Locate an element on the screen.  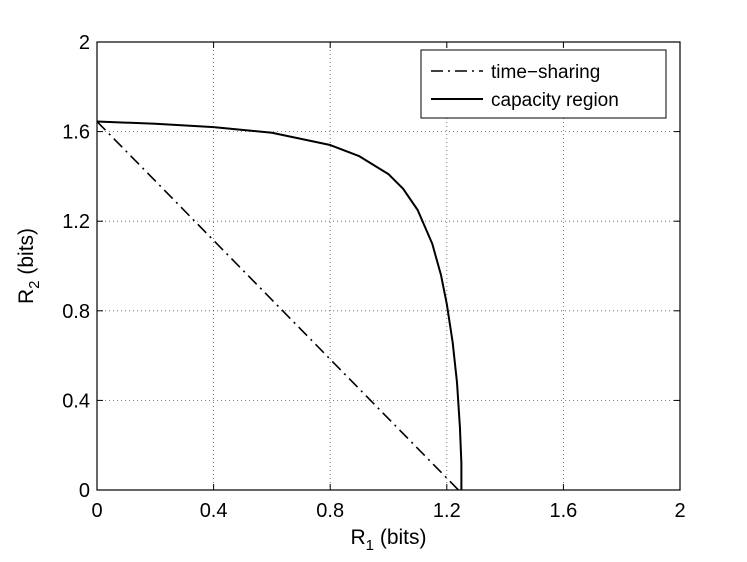
legend-box is located at coordinates (543, 84).